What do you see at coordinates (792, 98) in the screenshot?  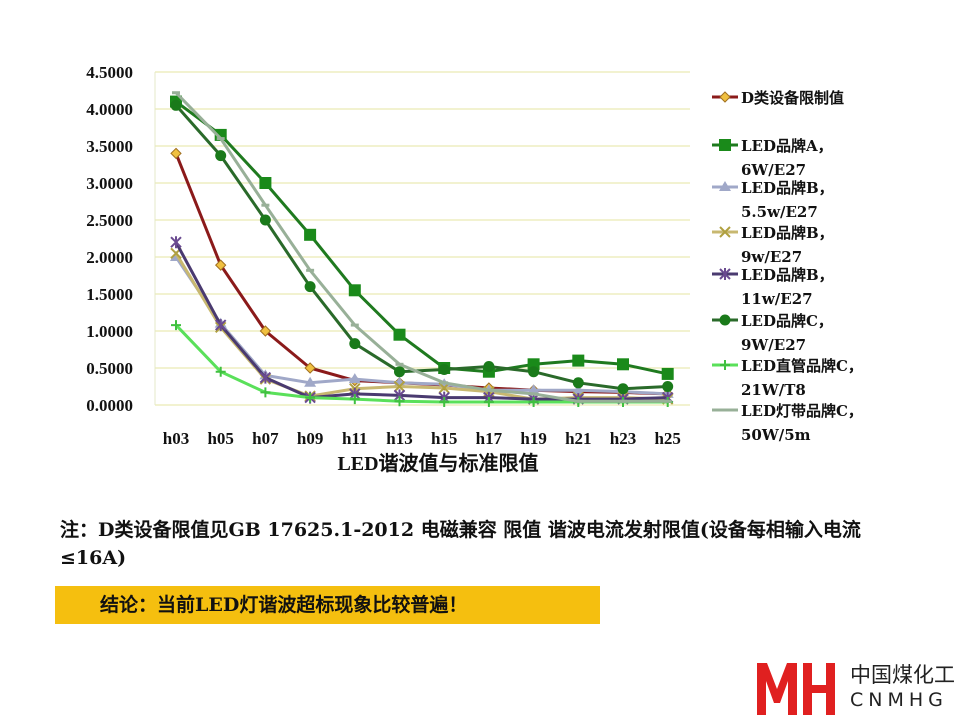 I see `legend-entry-0: D类设备限制值` at bounding box center [792, 98].